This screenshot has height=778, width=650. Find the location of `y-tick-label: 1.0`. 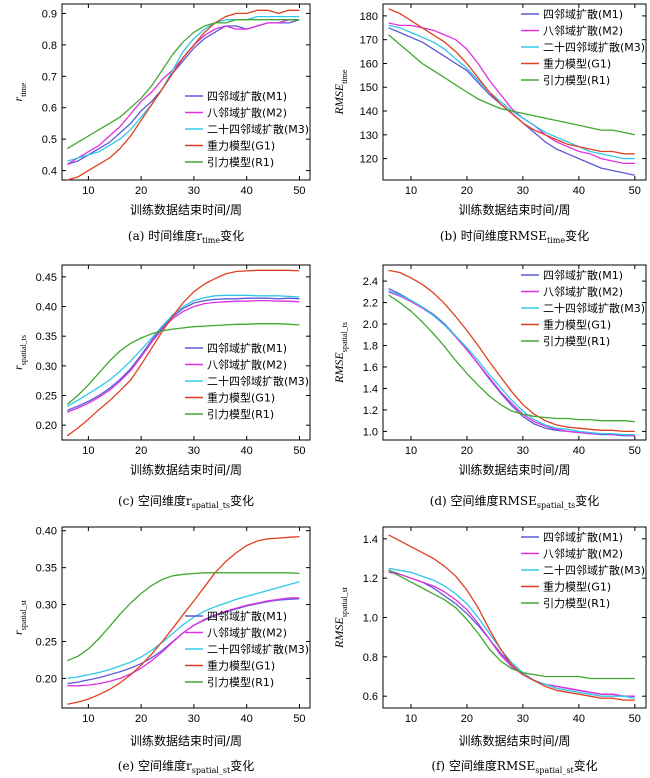

y-tick-label: 1.0 is located at coordinates (370, 619).